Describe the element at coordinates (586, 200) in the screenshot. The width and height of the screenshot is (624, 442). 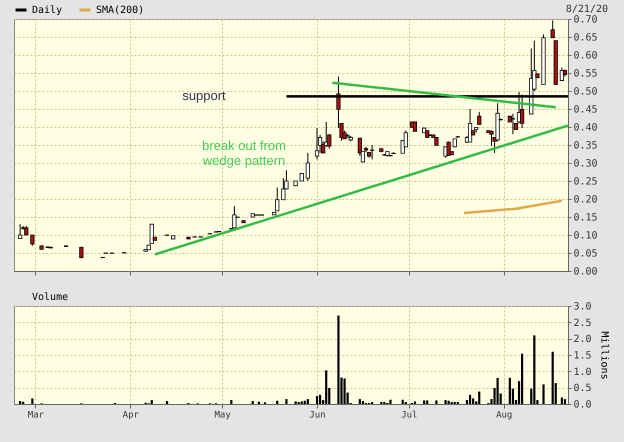
I see `y-tick-label: 0.20` at that location.